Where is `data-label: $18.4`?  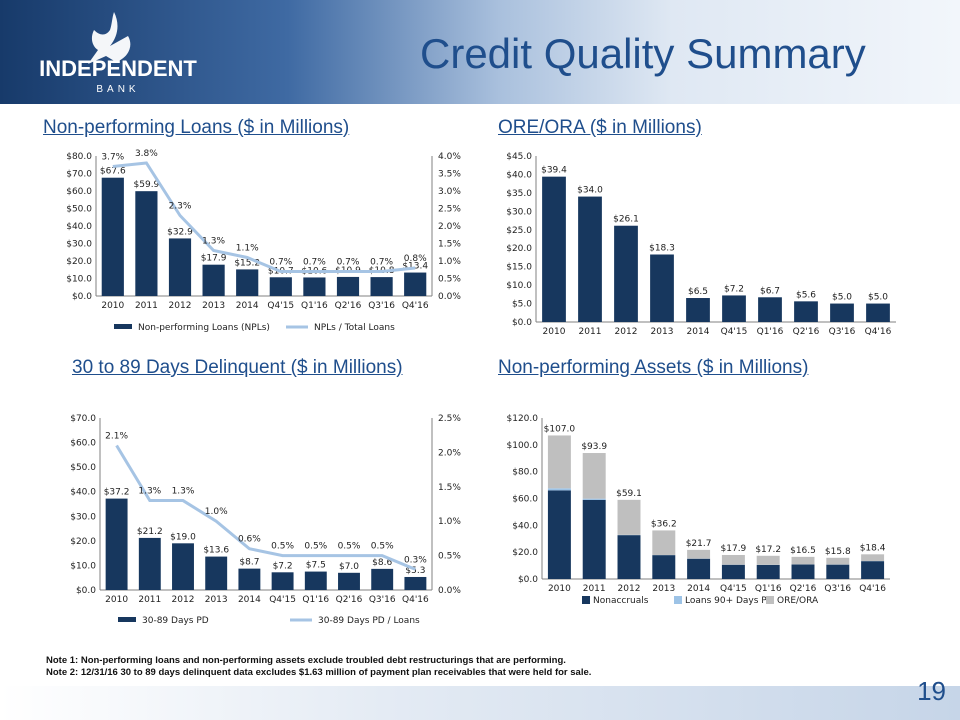
data-label: $18.4 is located at coordinates (873, 548).